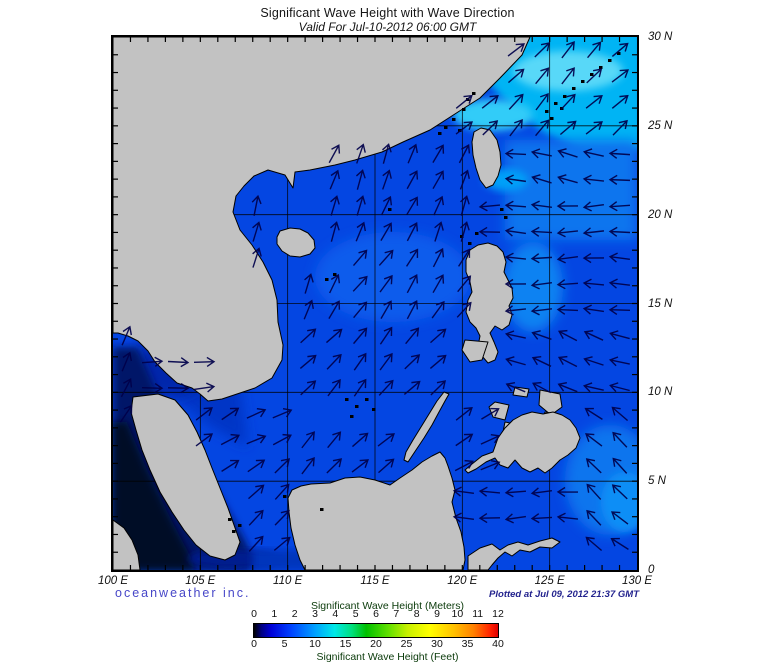 This screenshot has width=775, height=665. I want to click on lat-label: 15 N, so click(660, 303).